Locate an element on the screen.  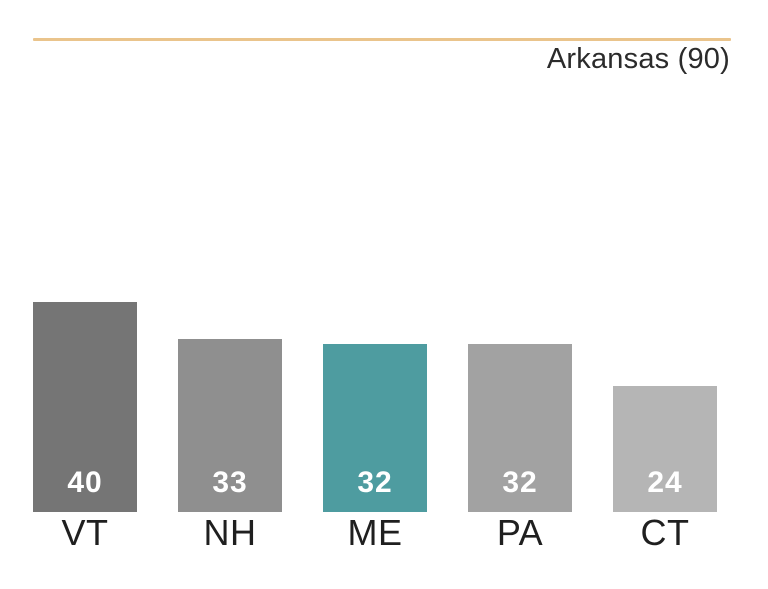
bar-column-ct: 24 CT is located at coordinates (665, 468).